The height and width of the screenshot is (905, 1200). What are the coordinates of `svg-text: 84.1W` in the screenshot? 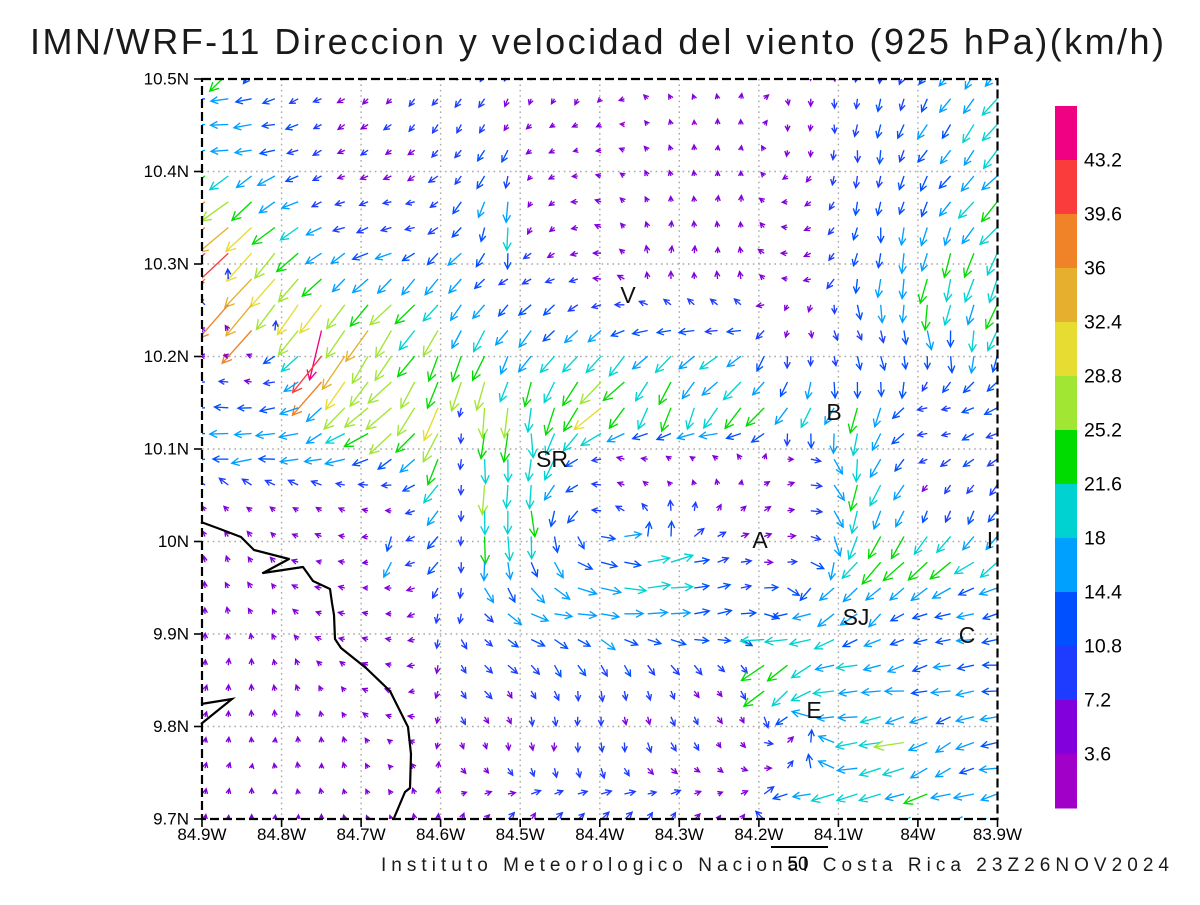 It's located at (838, 834).